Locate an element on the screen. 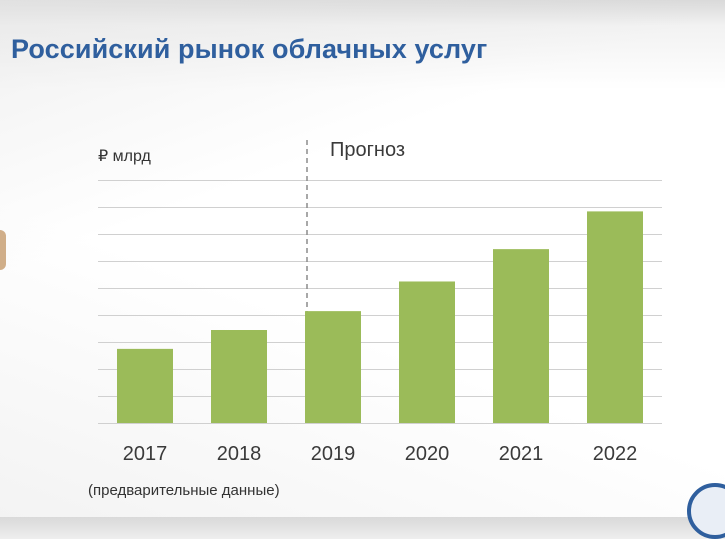  x-tick-label: 2021 is located at coordinates (521, 454).